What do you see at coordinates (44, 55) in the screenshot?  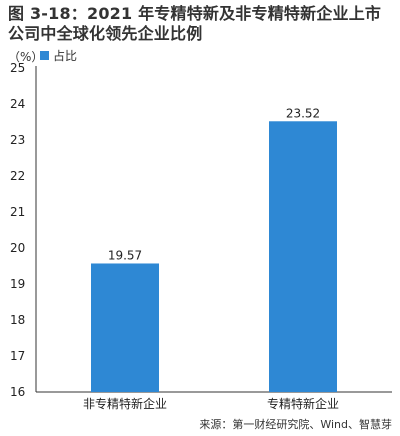 I see `legend-swatch` at bounding box center [44, 55].